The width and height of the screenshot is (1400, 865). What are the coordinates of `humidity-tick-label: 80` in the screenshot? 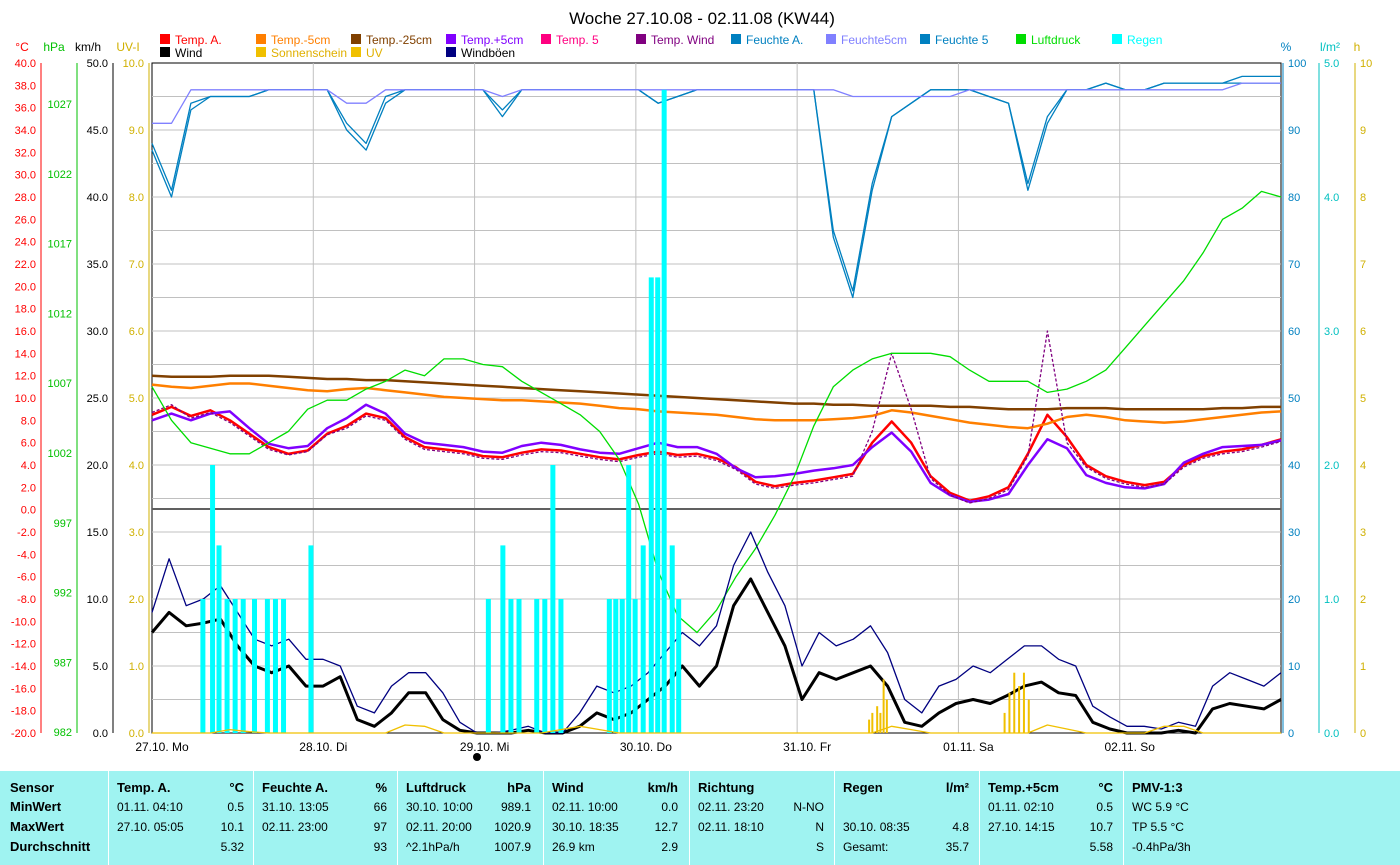 It's located at (1294, 198).